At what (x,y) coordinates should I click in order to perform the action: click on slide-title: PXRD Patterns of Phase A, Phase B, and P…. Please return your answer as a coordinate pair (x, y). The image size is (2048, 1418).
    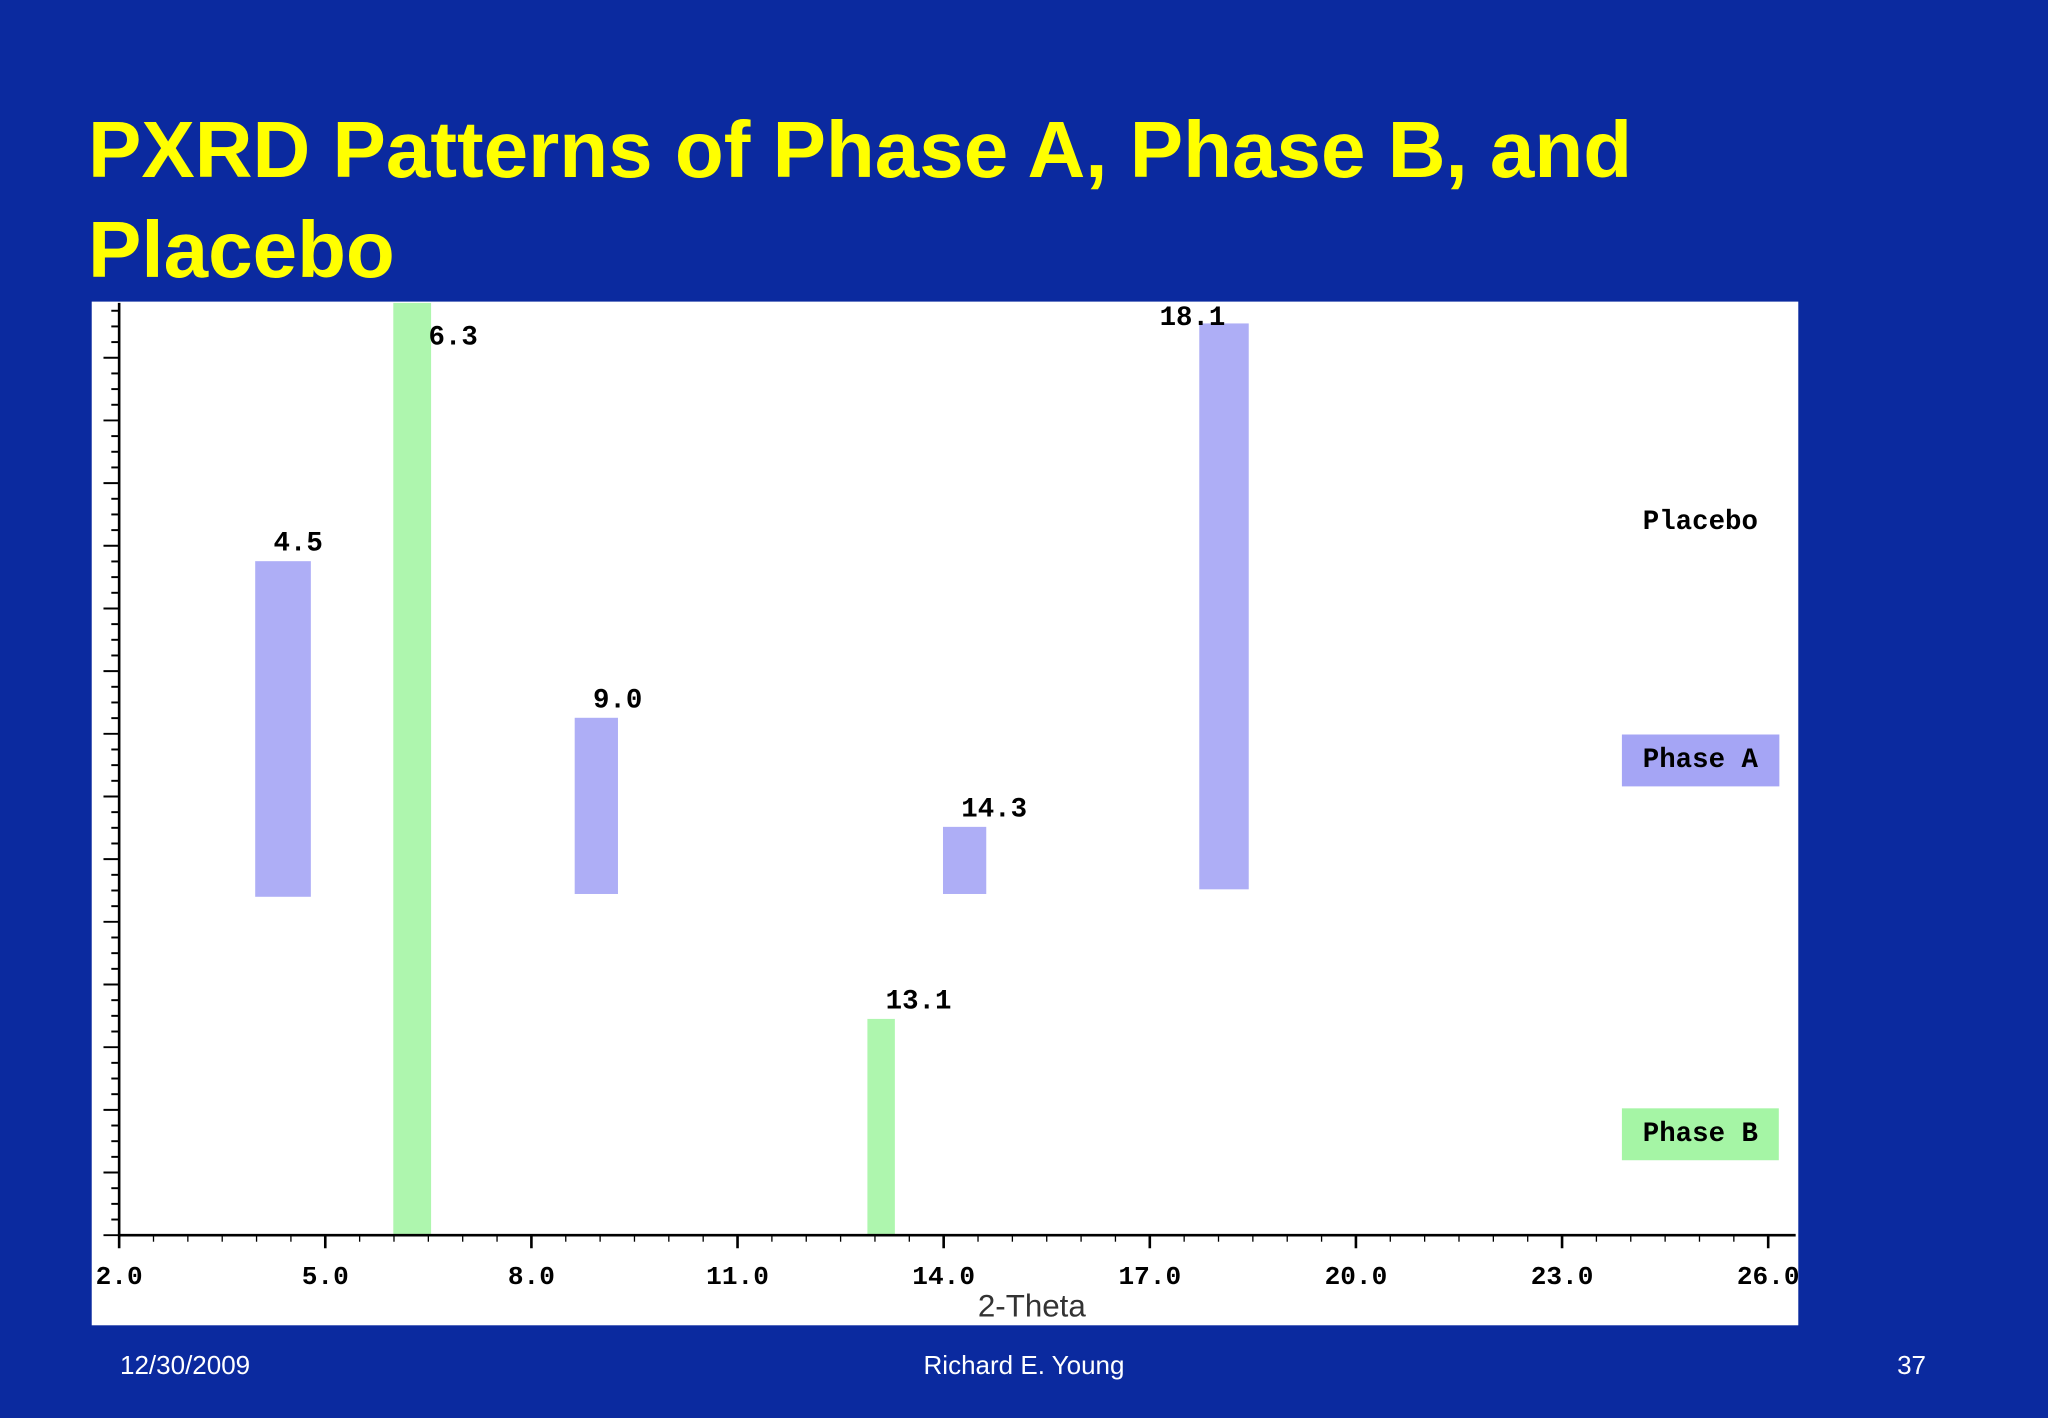
    Looking at the image, I should click on (860, 199).